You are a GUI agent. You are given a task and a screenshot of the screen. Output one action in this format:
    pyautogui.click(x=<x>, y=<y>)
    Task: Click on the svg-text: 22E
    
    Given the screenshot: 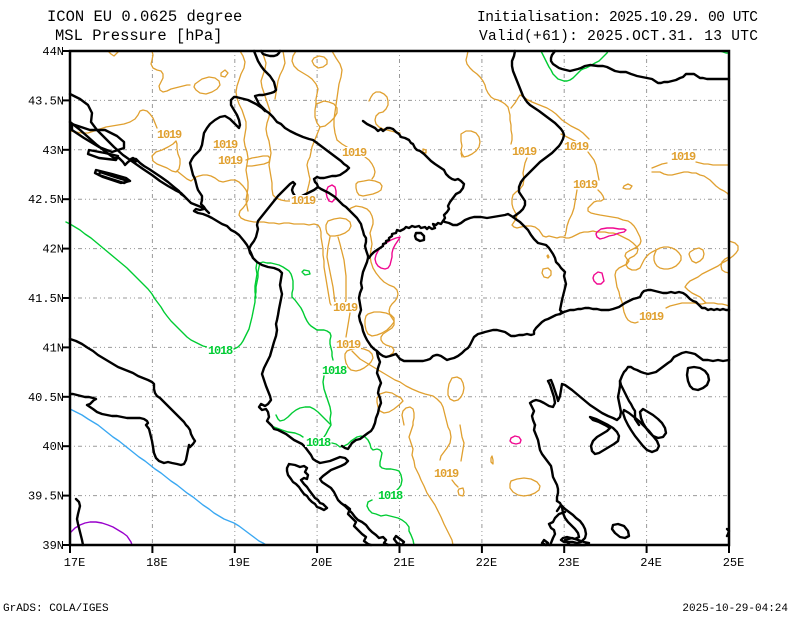 What is the action you would take?
    pyautogui.click(x=487, y=563)
    